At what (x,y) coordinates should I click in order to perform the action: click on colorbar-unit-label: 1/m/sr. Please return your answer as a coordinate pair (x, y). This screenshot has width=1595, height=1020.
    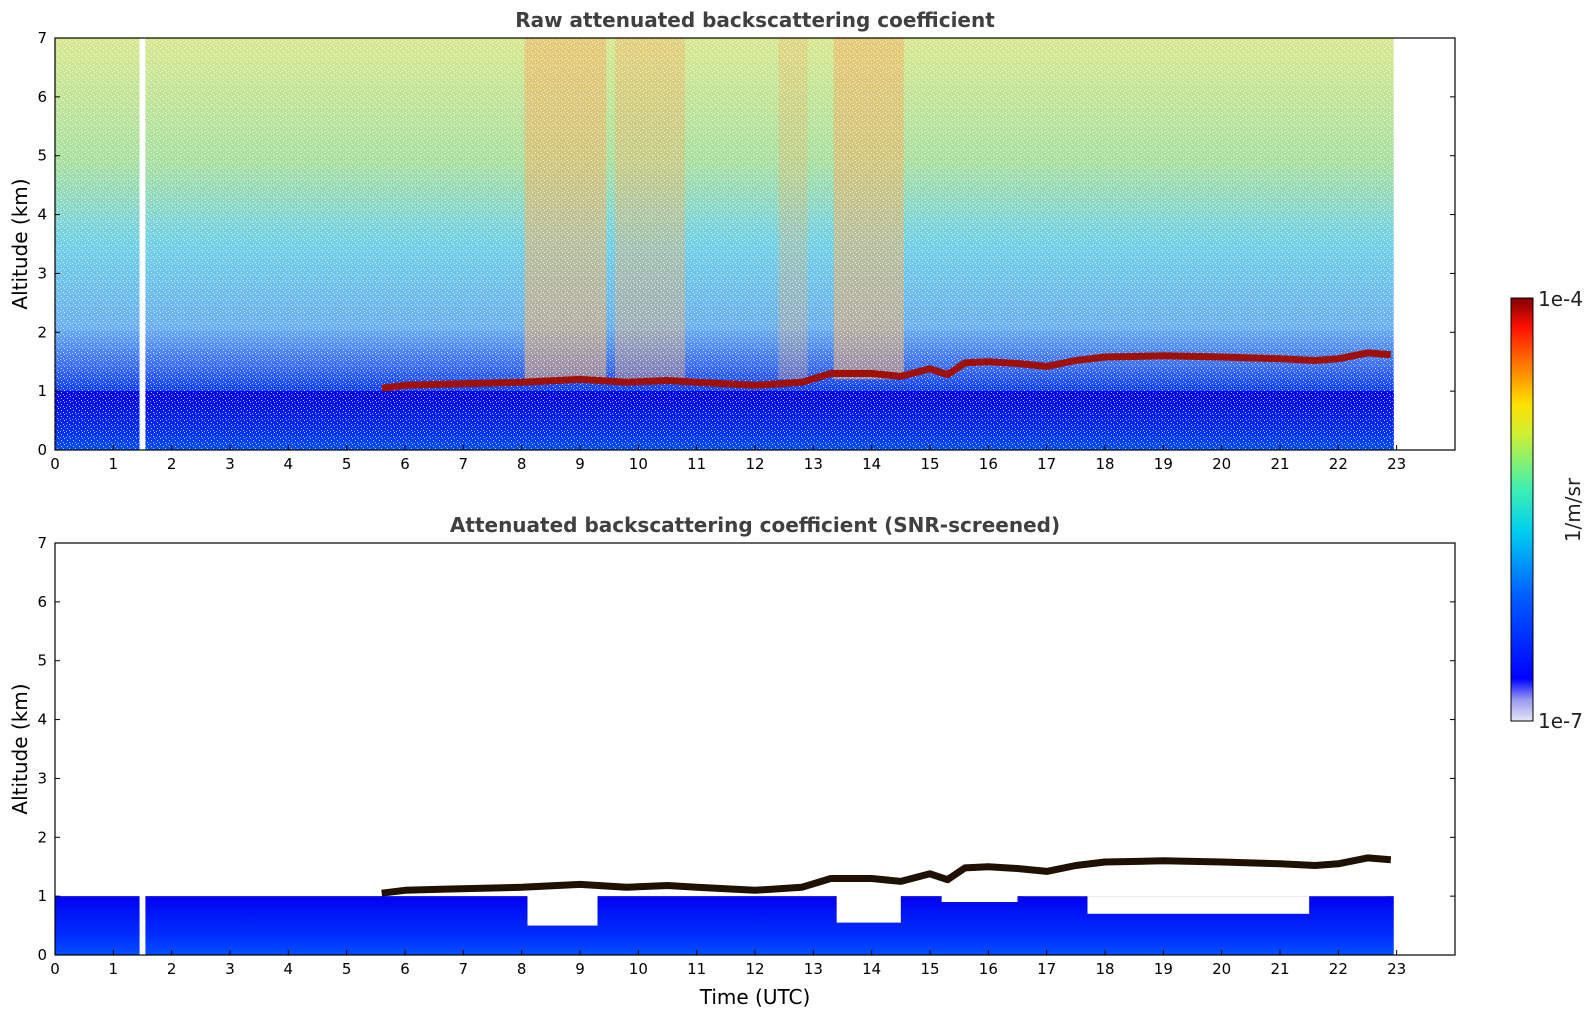
    Looking at the image, I should click on (1573, 509).